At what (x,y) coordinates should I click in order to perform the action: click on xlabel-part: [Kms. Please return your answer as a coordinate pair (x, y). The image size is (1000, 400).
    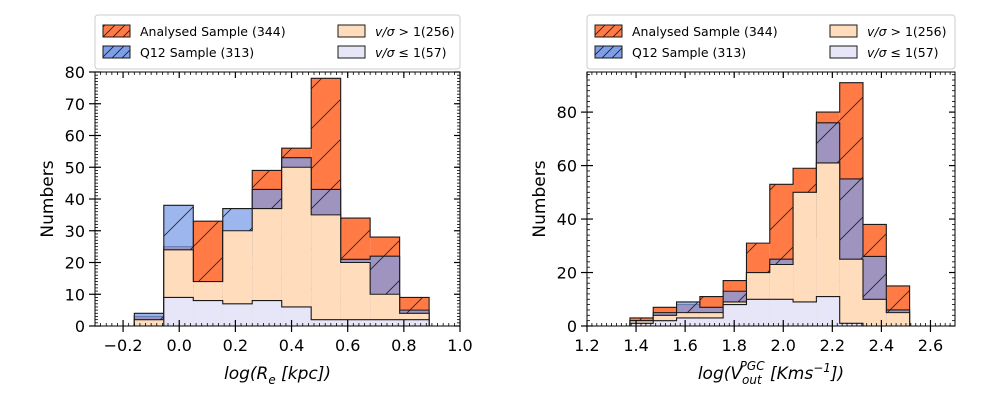
    Looking at the image, I should click on (789, 374).